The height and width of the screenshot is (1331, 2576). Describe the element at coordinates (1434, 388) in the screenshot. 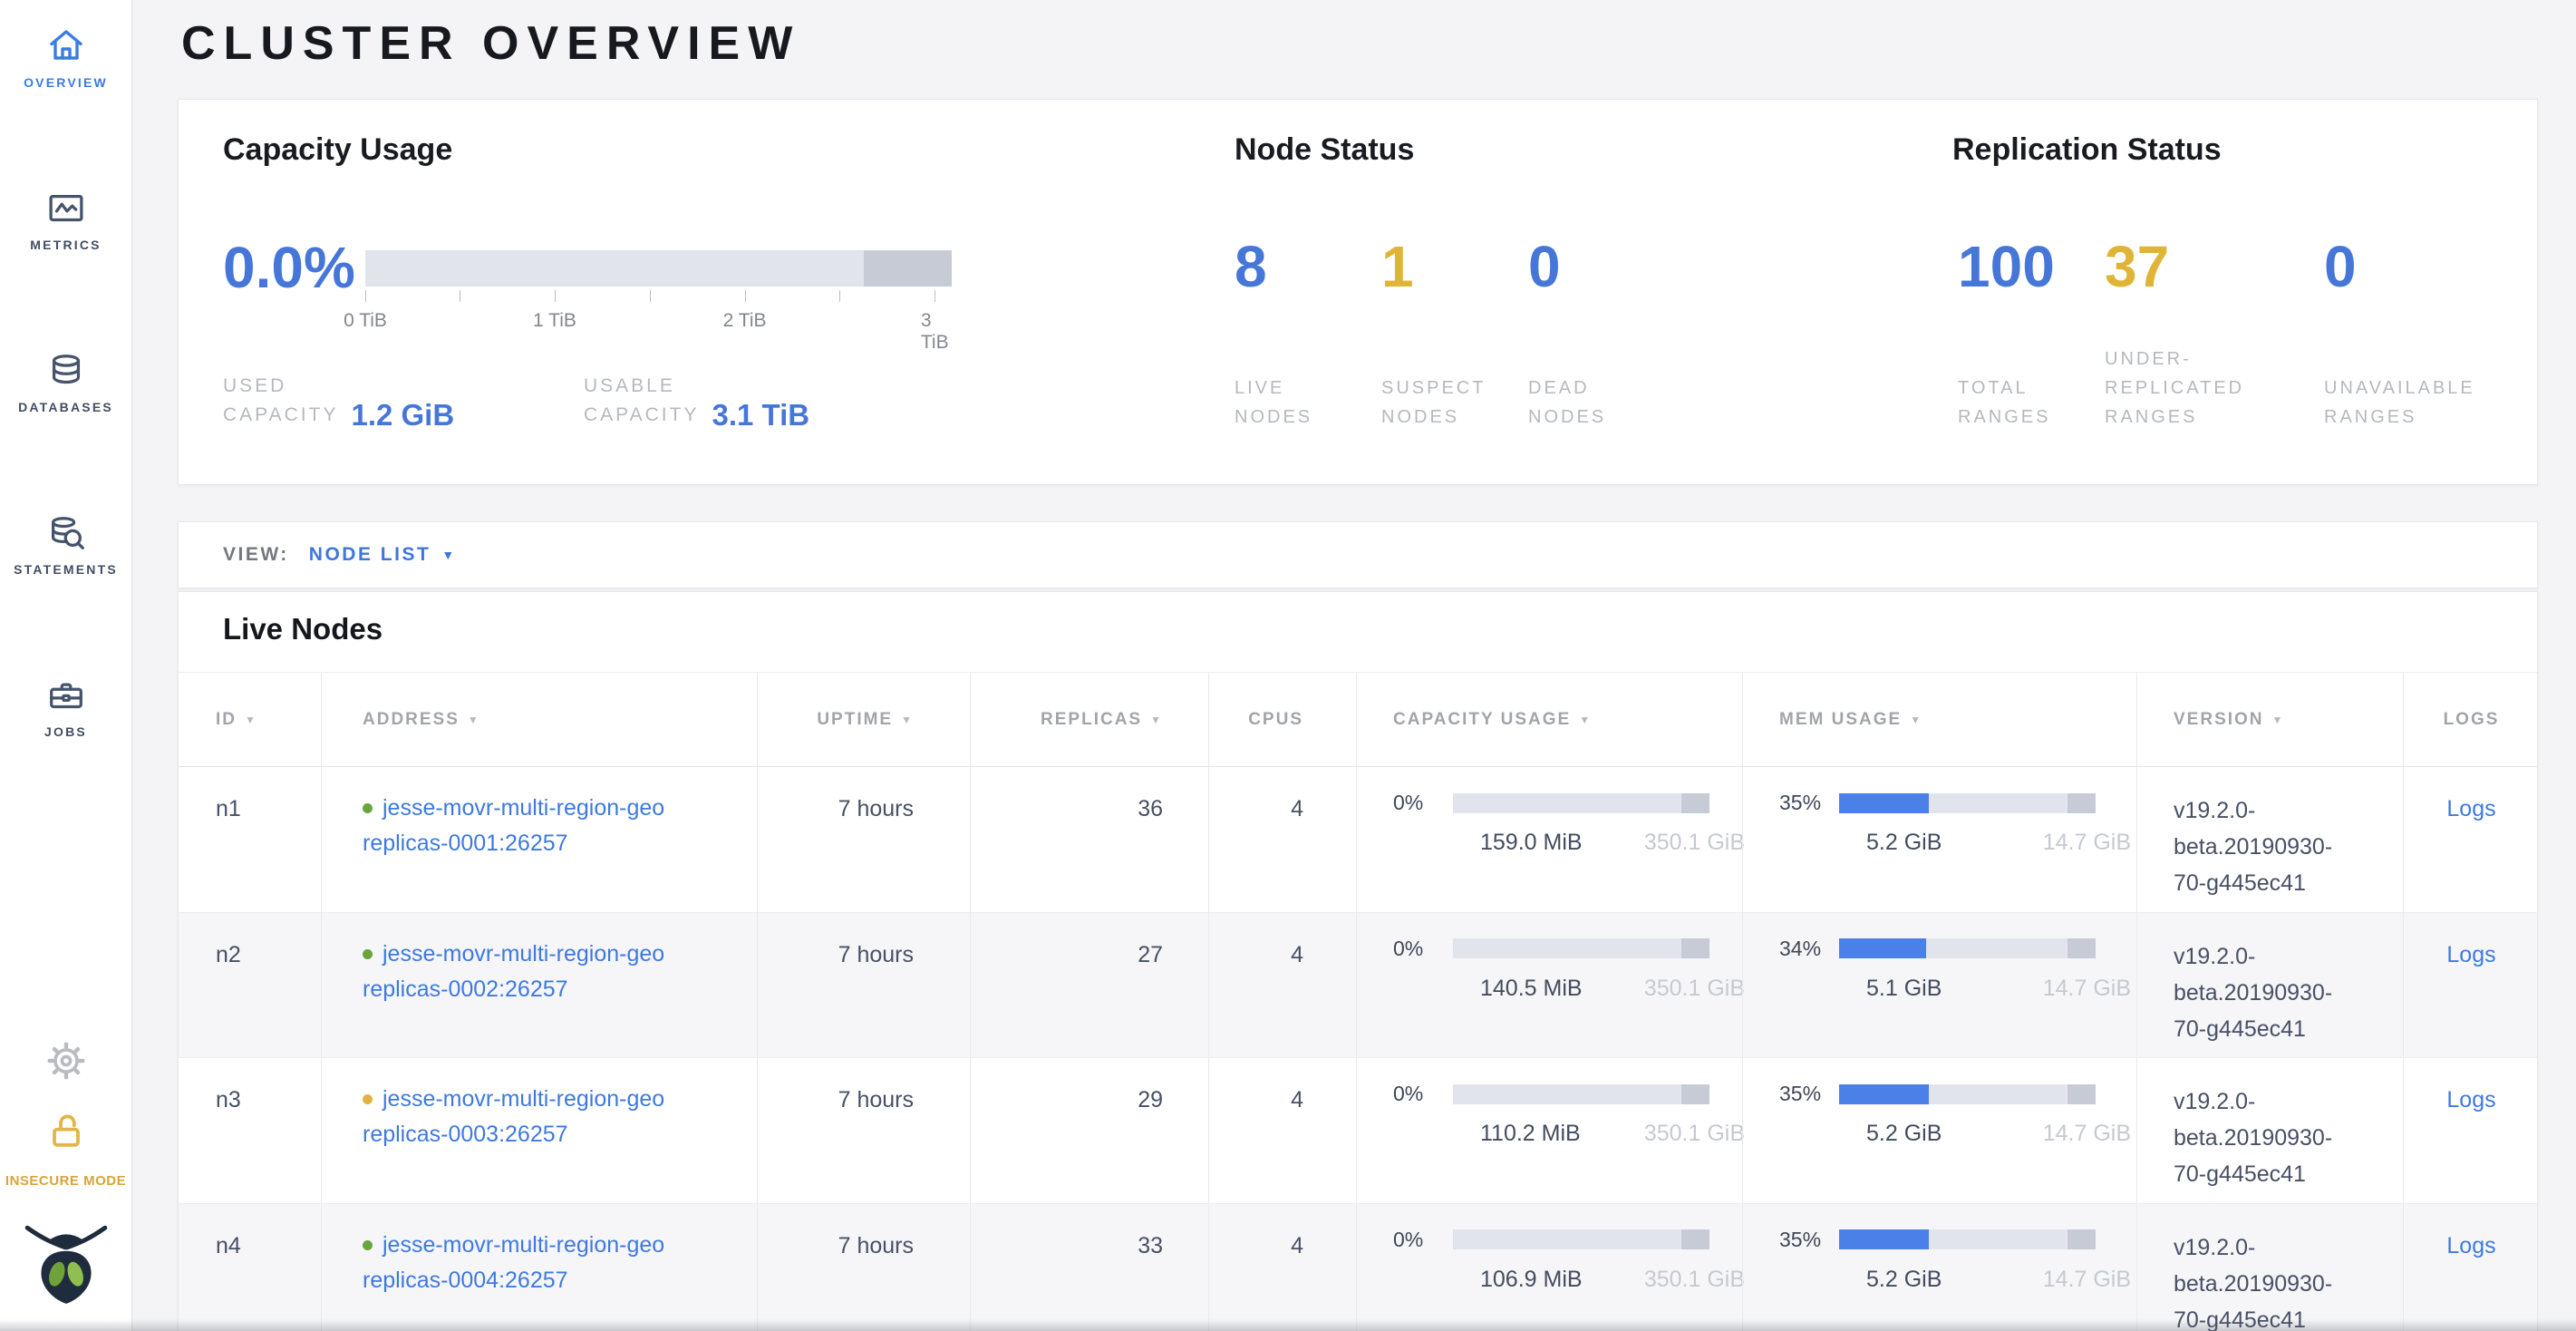

I see `stat-label: SUSPECT` at that location.